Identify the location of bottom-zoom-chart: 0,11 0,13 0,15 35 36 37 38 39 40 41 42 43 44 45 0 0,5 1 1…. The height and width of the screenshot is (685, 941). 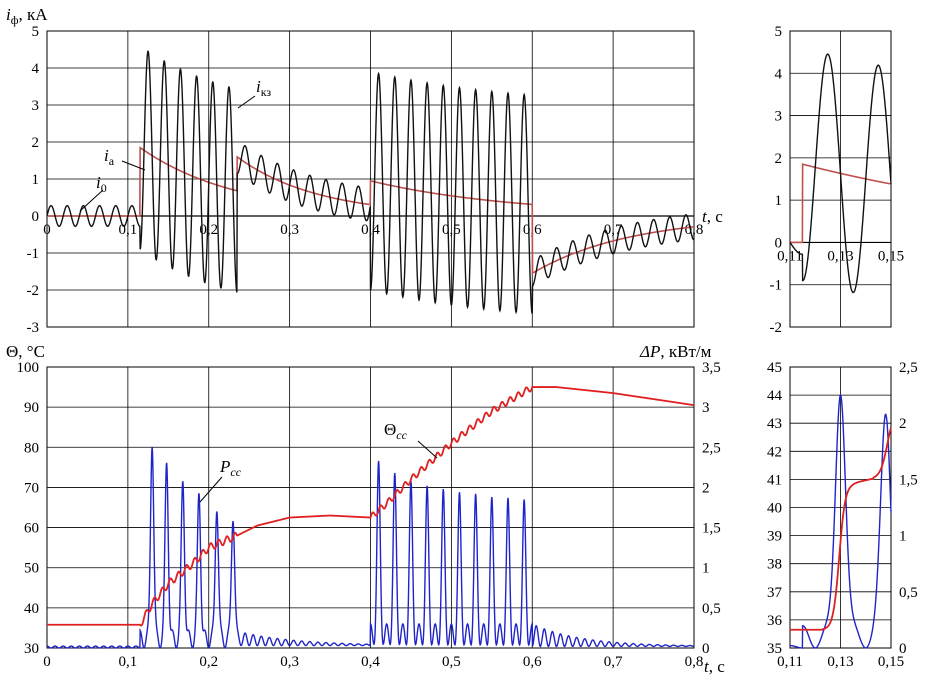
(842, 515).